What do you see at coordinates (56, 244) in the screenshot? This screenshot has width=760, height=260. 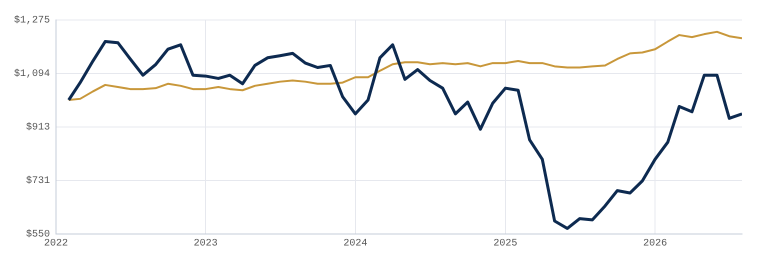 I see `x-tick-label: 2022` at bounding box center [56, 244].